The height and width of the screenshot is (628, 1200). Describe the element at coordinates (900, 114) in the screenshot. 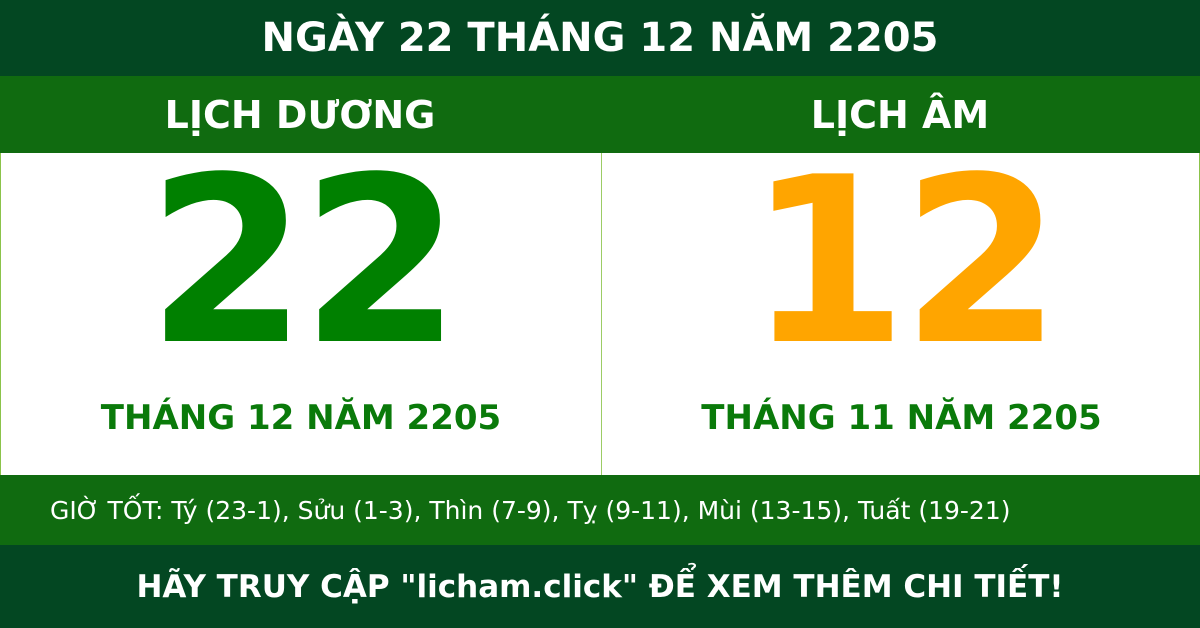

I see `lunar-calendar-label: LỊCH ÂM` at that location.